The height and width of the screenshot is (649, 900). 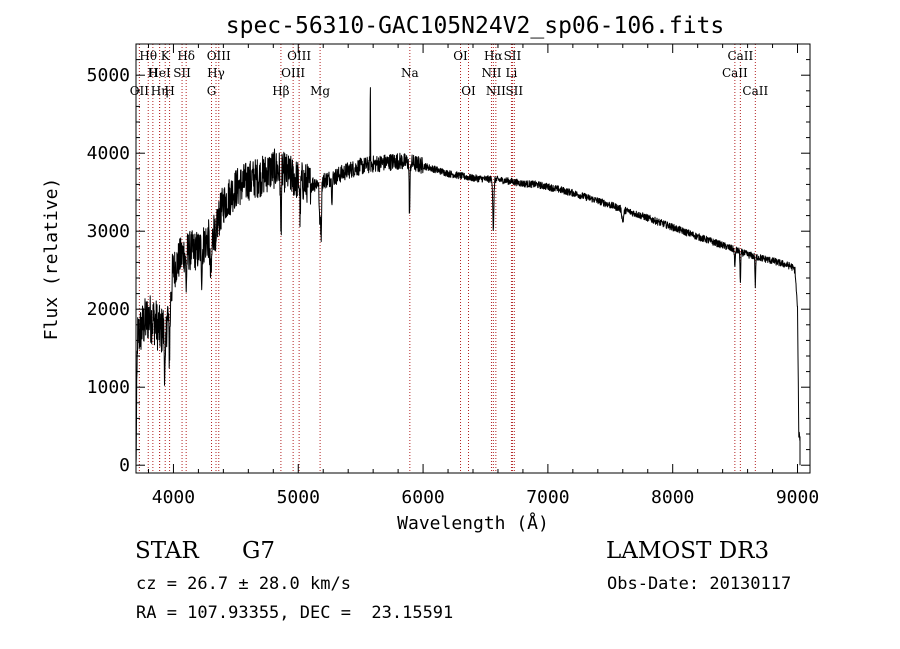 What do you see at coordinates (259, 551) in the screenshot?
I see `object-subclass: G7` at bounding box center [259, 551].